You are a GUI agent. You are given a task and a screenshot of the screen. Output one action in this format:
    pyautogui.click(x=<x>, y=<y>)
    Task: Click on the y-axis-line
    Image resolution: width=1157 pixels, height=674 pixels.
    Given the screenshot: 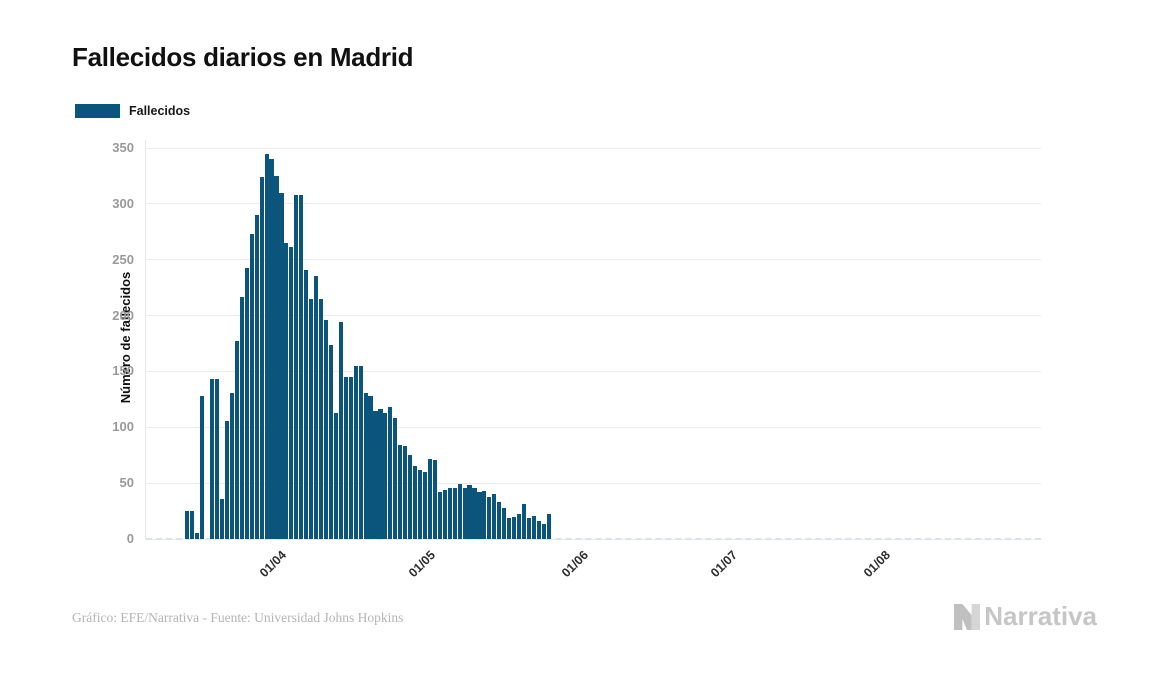 What is the action you would take?
    pyautogui.click(x=145, y=339)
    